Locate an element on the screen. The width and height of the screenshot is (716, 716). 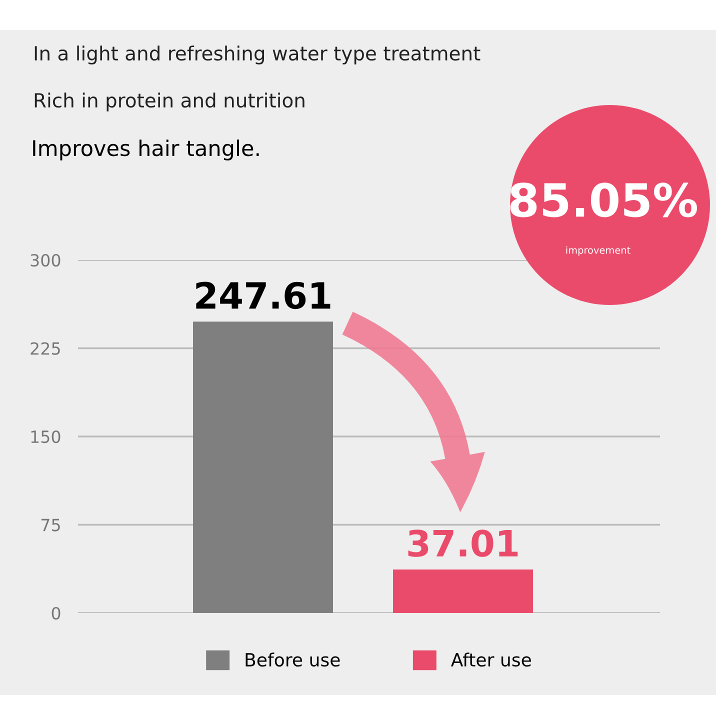
legend-label: After use is located at coordinates (491, 659).